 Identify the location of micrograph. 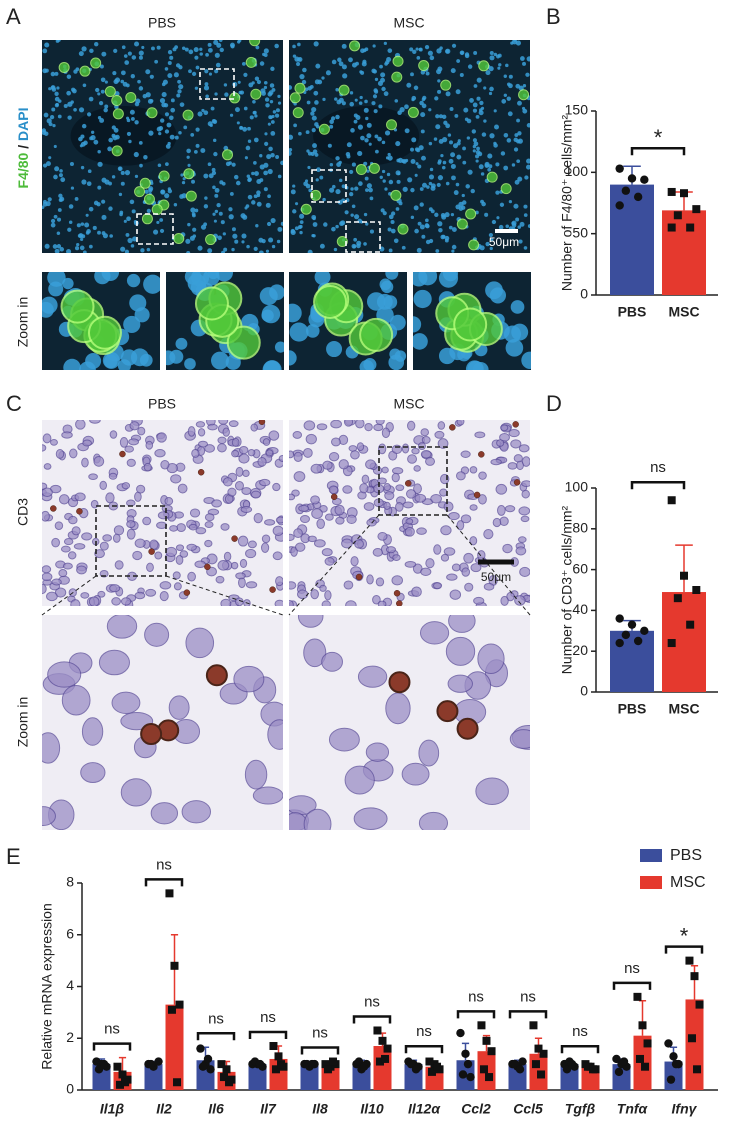
(162, 513).